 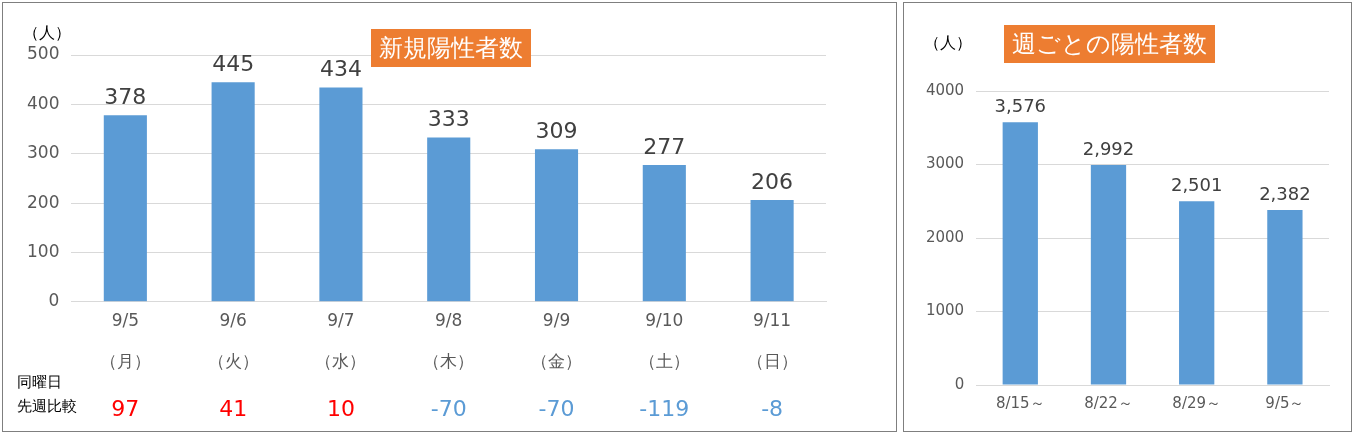 I want to click on y-tick-label: 1000, so click(x=945, y=310).